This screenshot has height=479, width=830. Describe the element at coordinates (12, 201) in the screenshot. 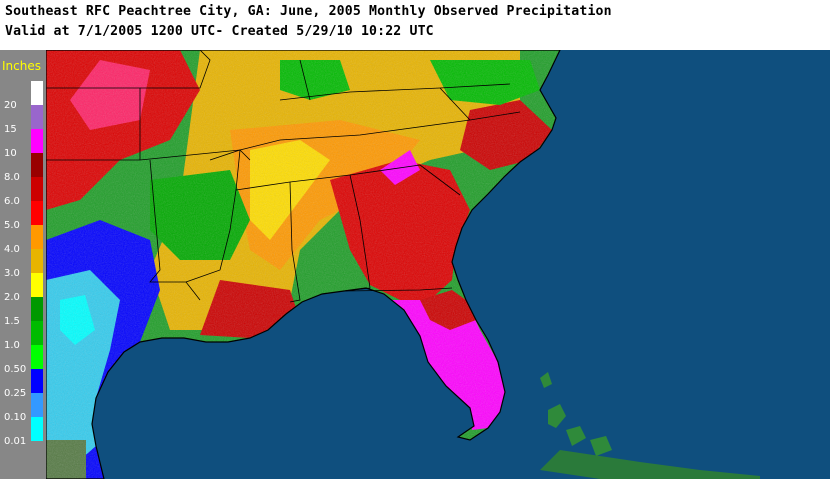

I see `legend-label: 6.0` at that location.